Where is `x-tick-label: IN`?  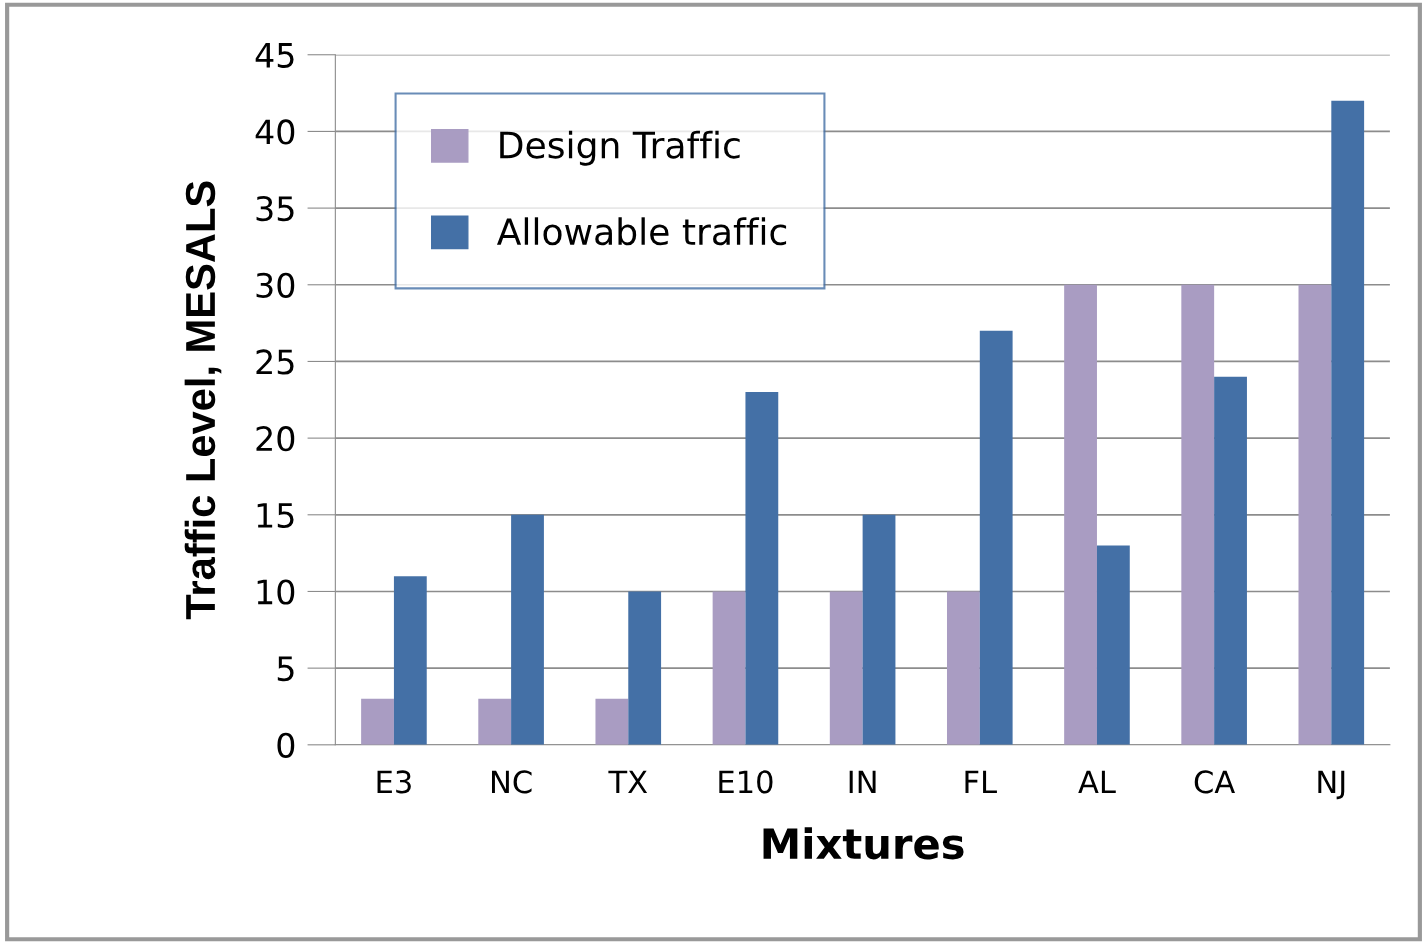 x-tick-label: IN is located at coordinates (862, 782).